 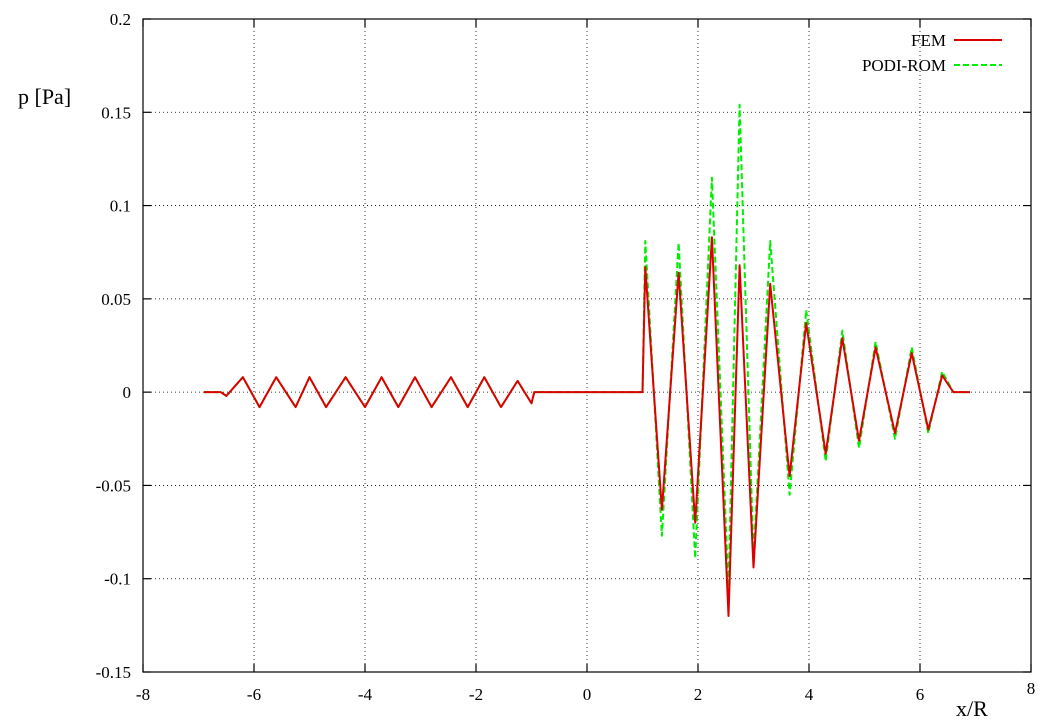 I want to click on x-tick-label: 2, so click(x=698, y=694).